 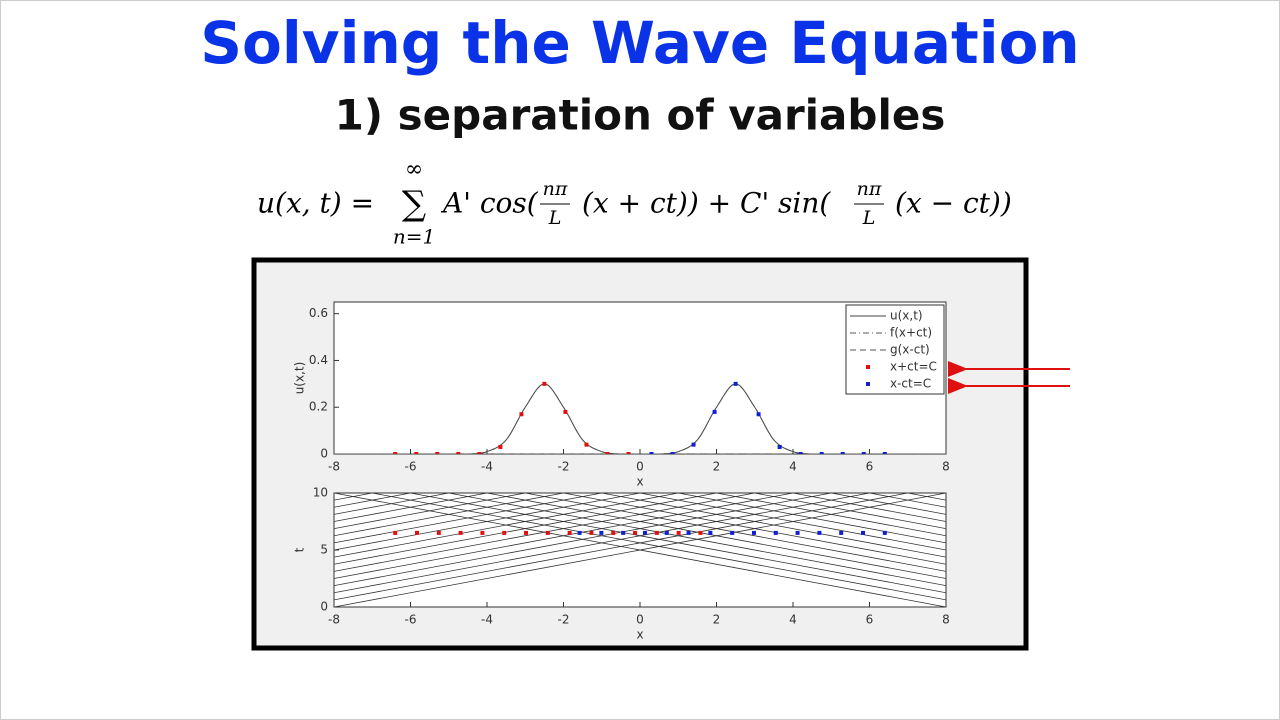 I want to click on x-tick-label: -6, so click(x=411, y=620).